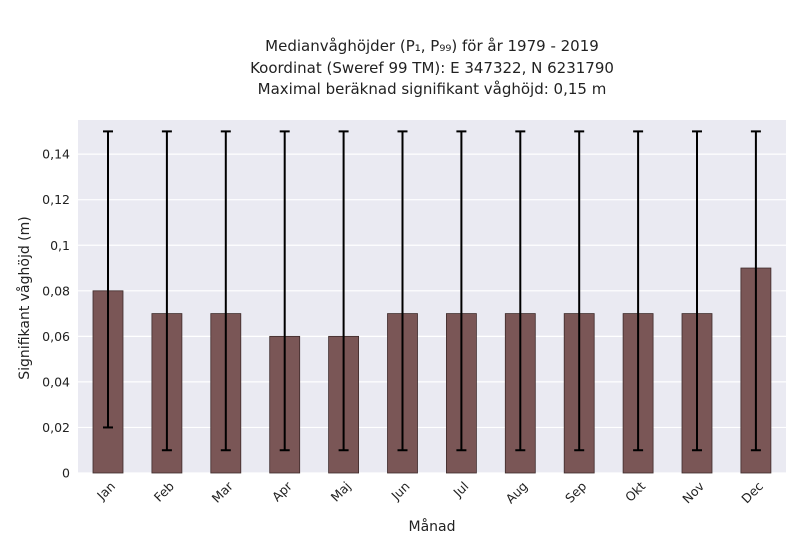 The image size is (800, 554). Describe the element at coordinates (432, 526) in the screenshot. I see `x-axis-label: Månad` at that location.